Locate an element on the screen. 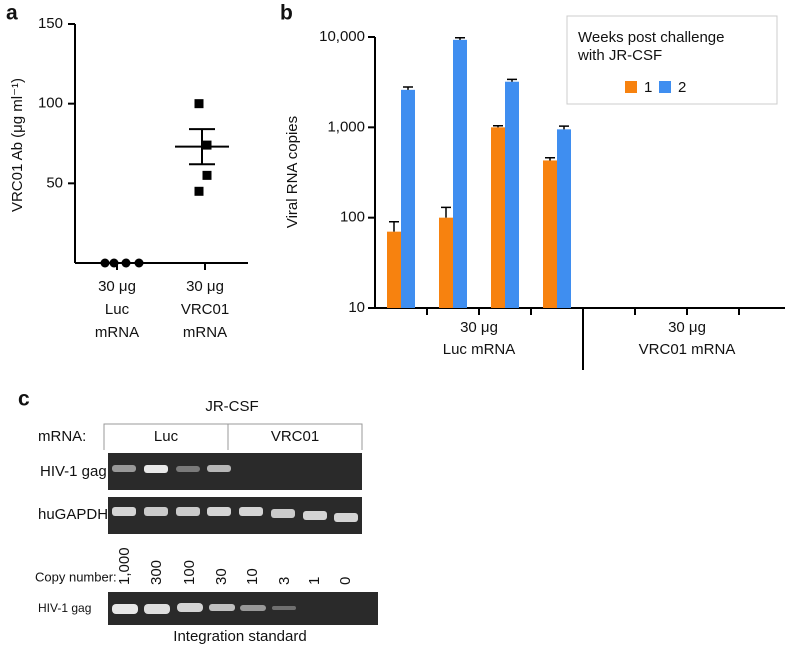  panel-label: a is located at coordinates (12, 13).